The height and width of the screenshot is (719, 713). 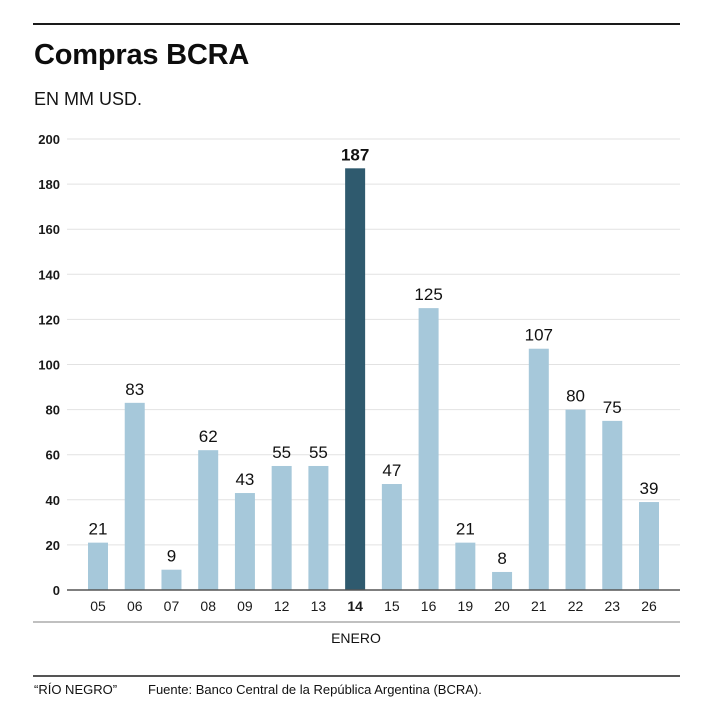 I want to click on footer-rule, so click(x=356, y=676).